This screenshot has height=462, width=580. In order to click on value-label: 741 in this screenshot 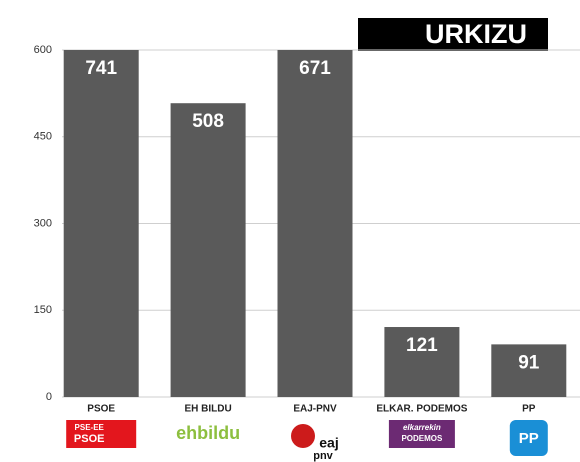, I will do `click(101, 68)`.